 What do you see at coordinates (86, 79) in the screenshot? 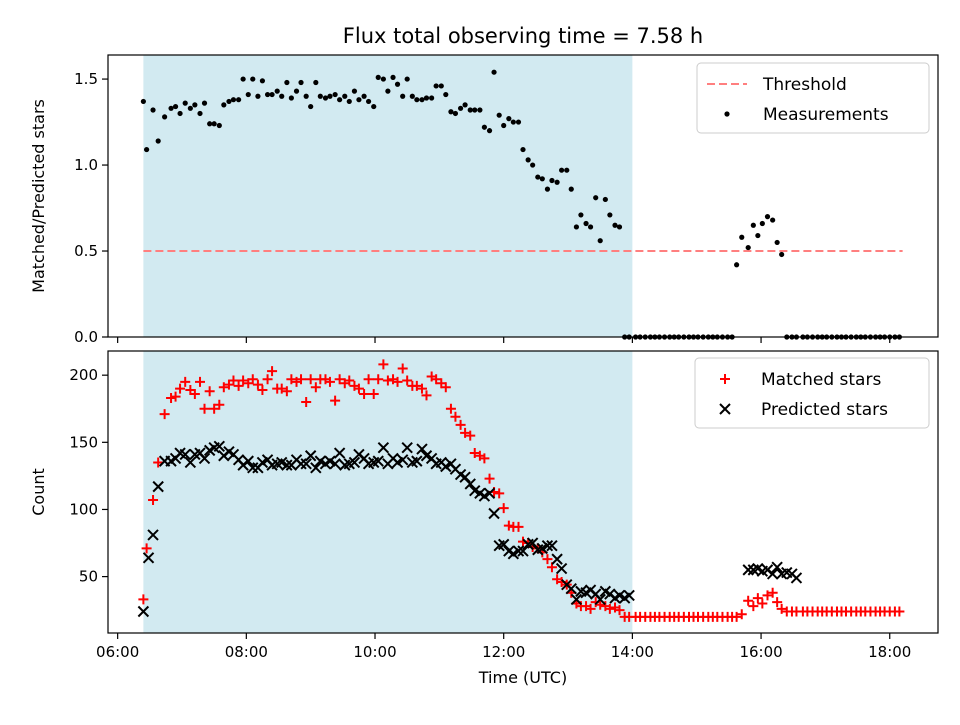
I see `y-tick-label: 1.5` at bounding box center [86, 79].